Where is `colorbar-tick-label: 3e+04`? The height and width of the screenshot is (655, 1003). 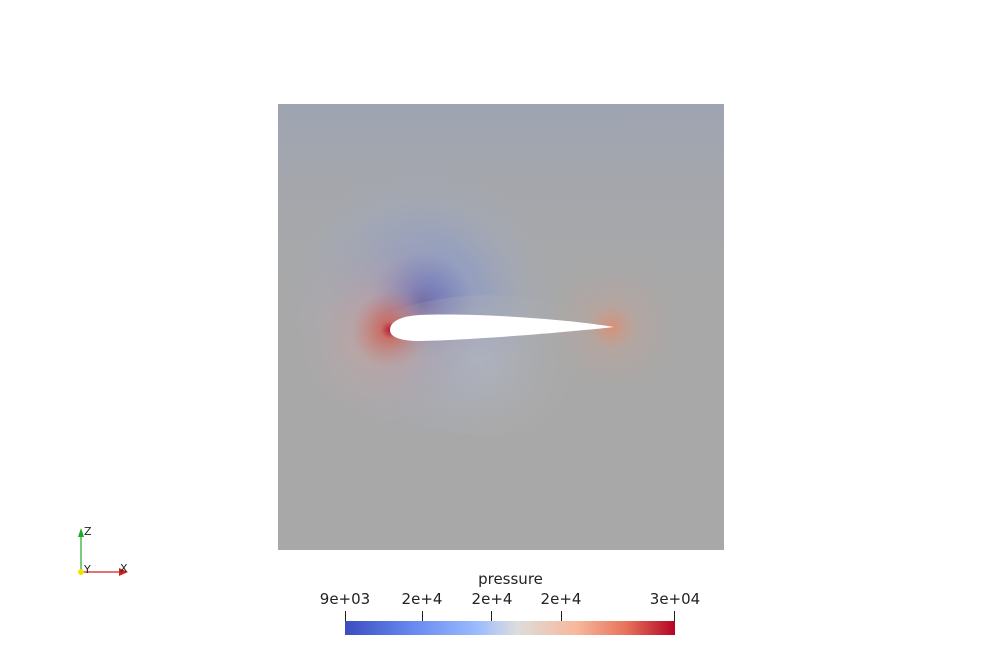
colorbar-tick-label: 3e+04 is located at coordinates (675, 599).